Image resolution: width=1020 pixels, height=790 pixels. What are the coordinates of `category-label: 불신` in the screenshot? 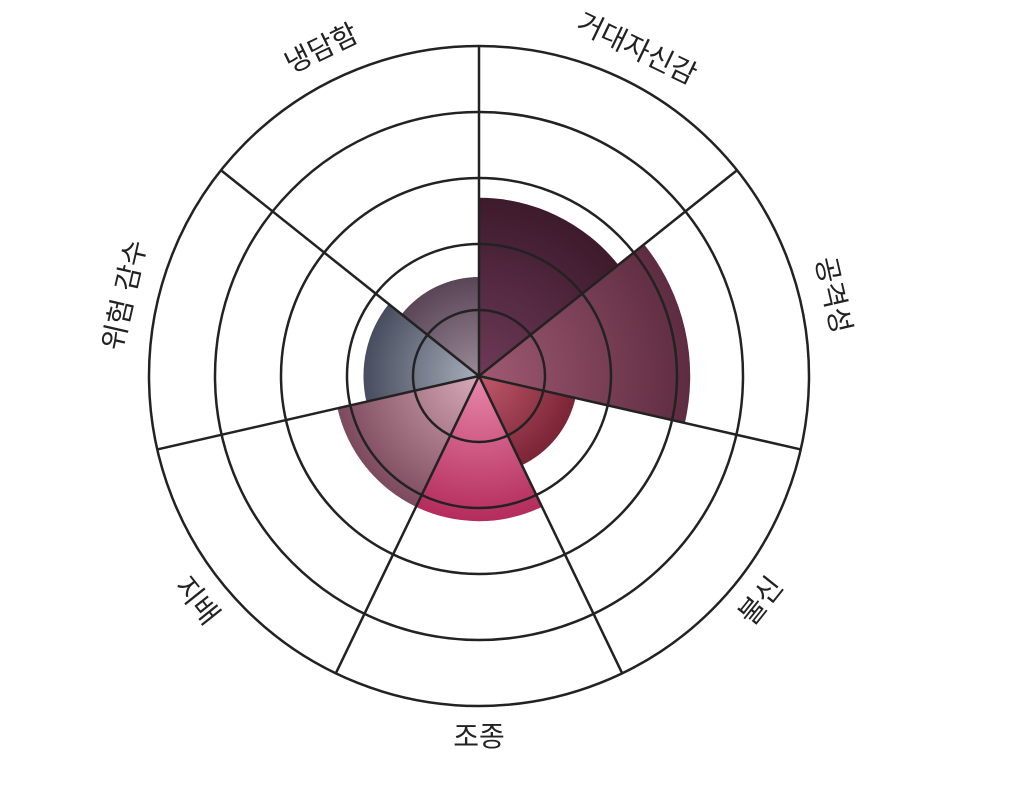 It's located at (761, 600).